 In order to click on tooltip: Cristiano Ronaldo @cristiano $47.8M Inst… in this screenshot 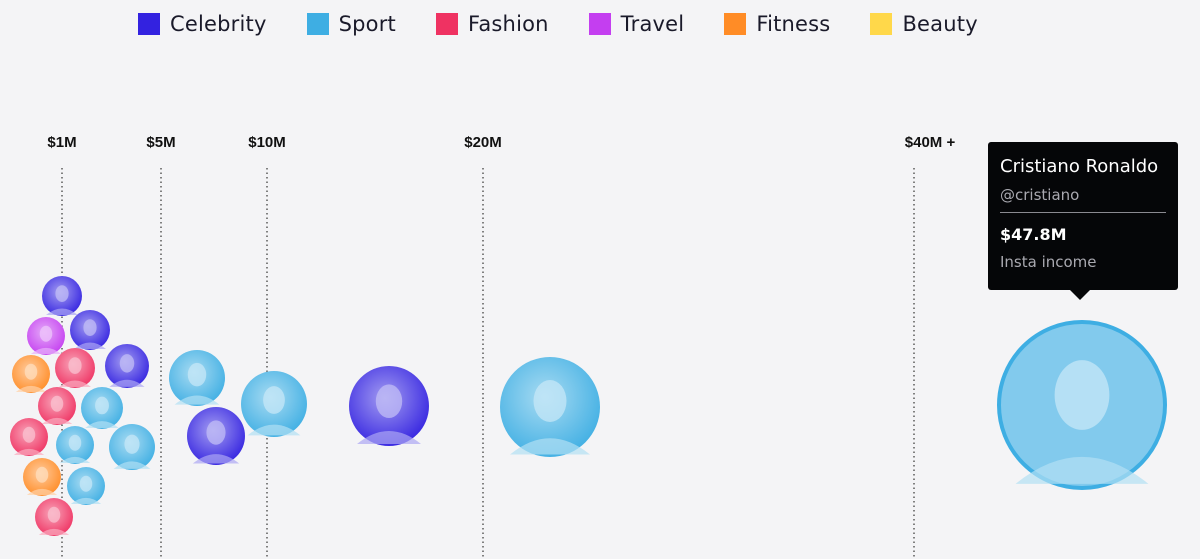, I will do `click(1083, 221)`.